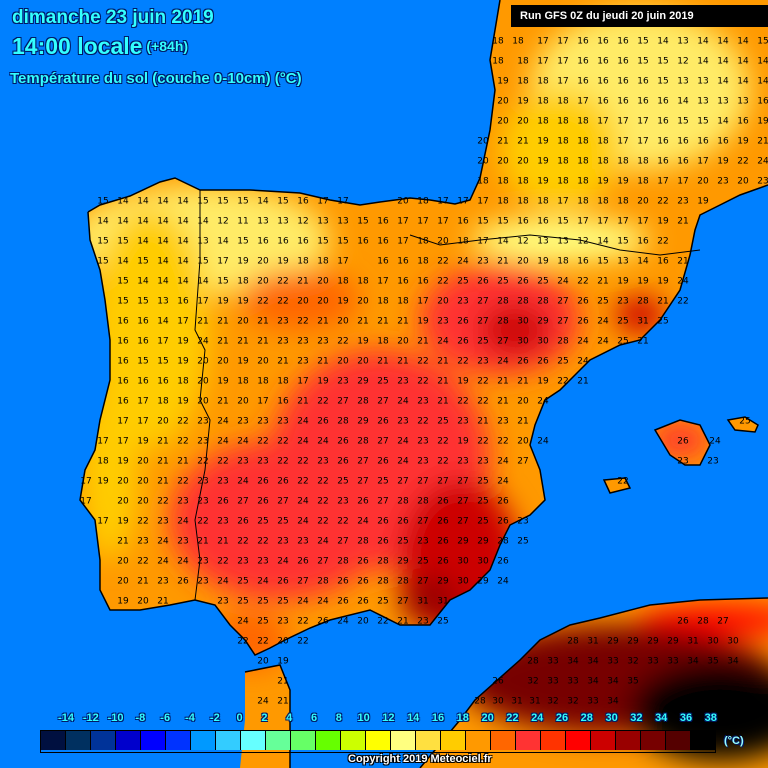 This screenshot has height=768, width=768. I want to click on grid-value: 33, so click(593, 701).